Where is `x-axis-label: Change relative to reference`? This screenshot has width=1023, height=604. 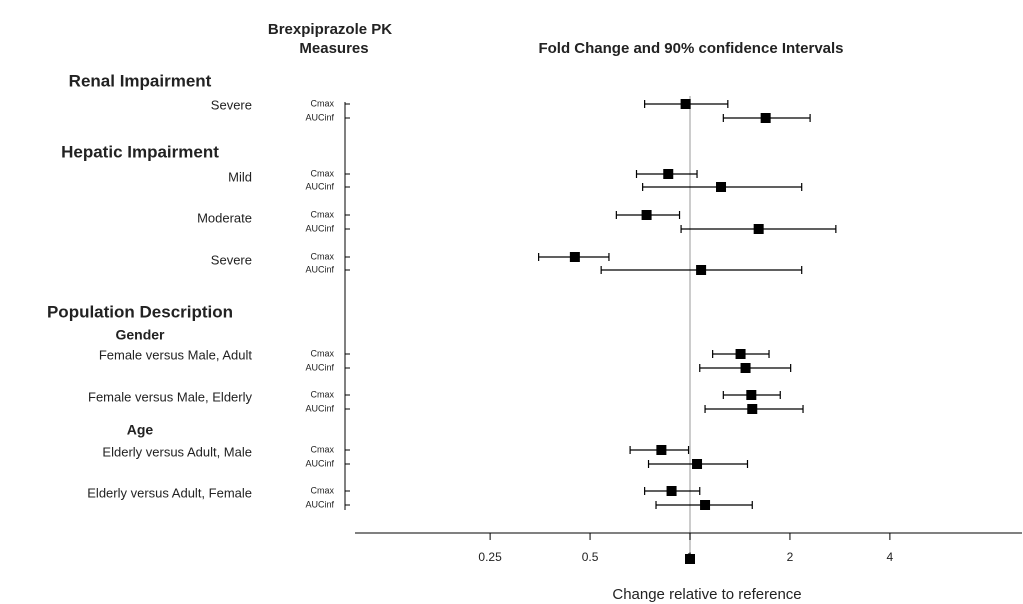 x-axis-label: Change relative to reference is located at coordinates (706, 594).